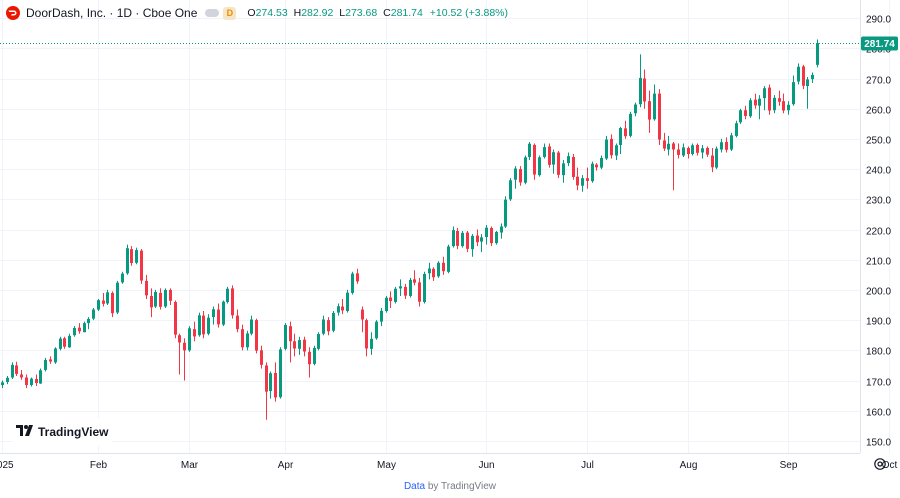 This screenshot has height=498, width=900. What do you see at coordinates (230, 13) in the screenshot?
I see `interval-badge: D` at bounding box center [230, 13].